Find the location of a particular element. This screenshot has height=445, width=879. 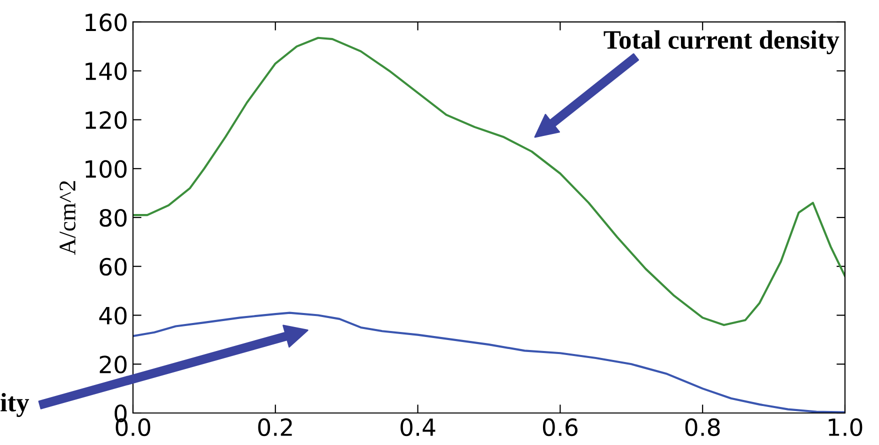

y-tick-label: 140 is located at coordinates (106, 71).